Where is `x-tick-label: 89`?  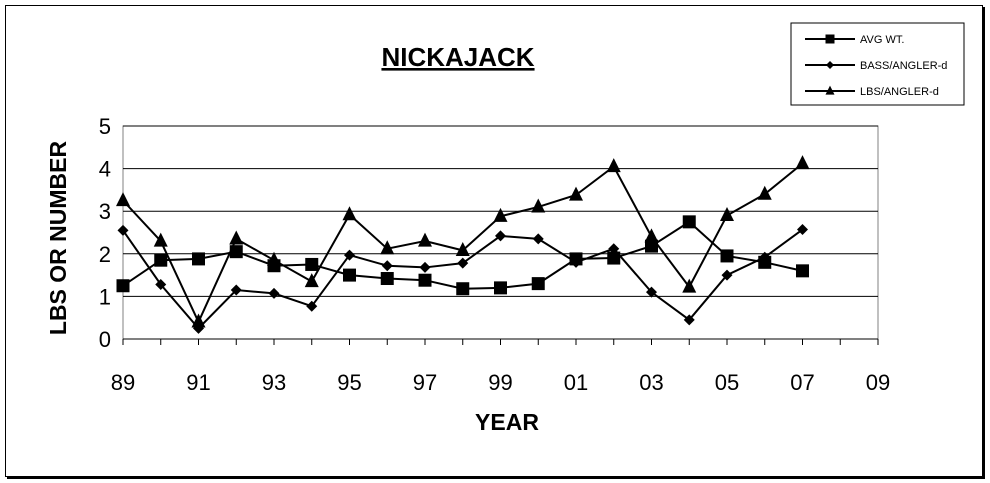
x-tick-label: 89 is located at coordinates (123, 382).